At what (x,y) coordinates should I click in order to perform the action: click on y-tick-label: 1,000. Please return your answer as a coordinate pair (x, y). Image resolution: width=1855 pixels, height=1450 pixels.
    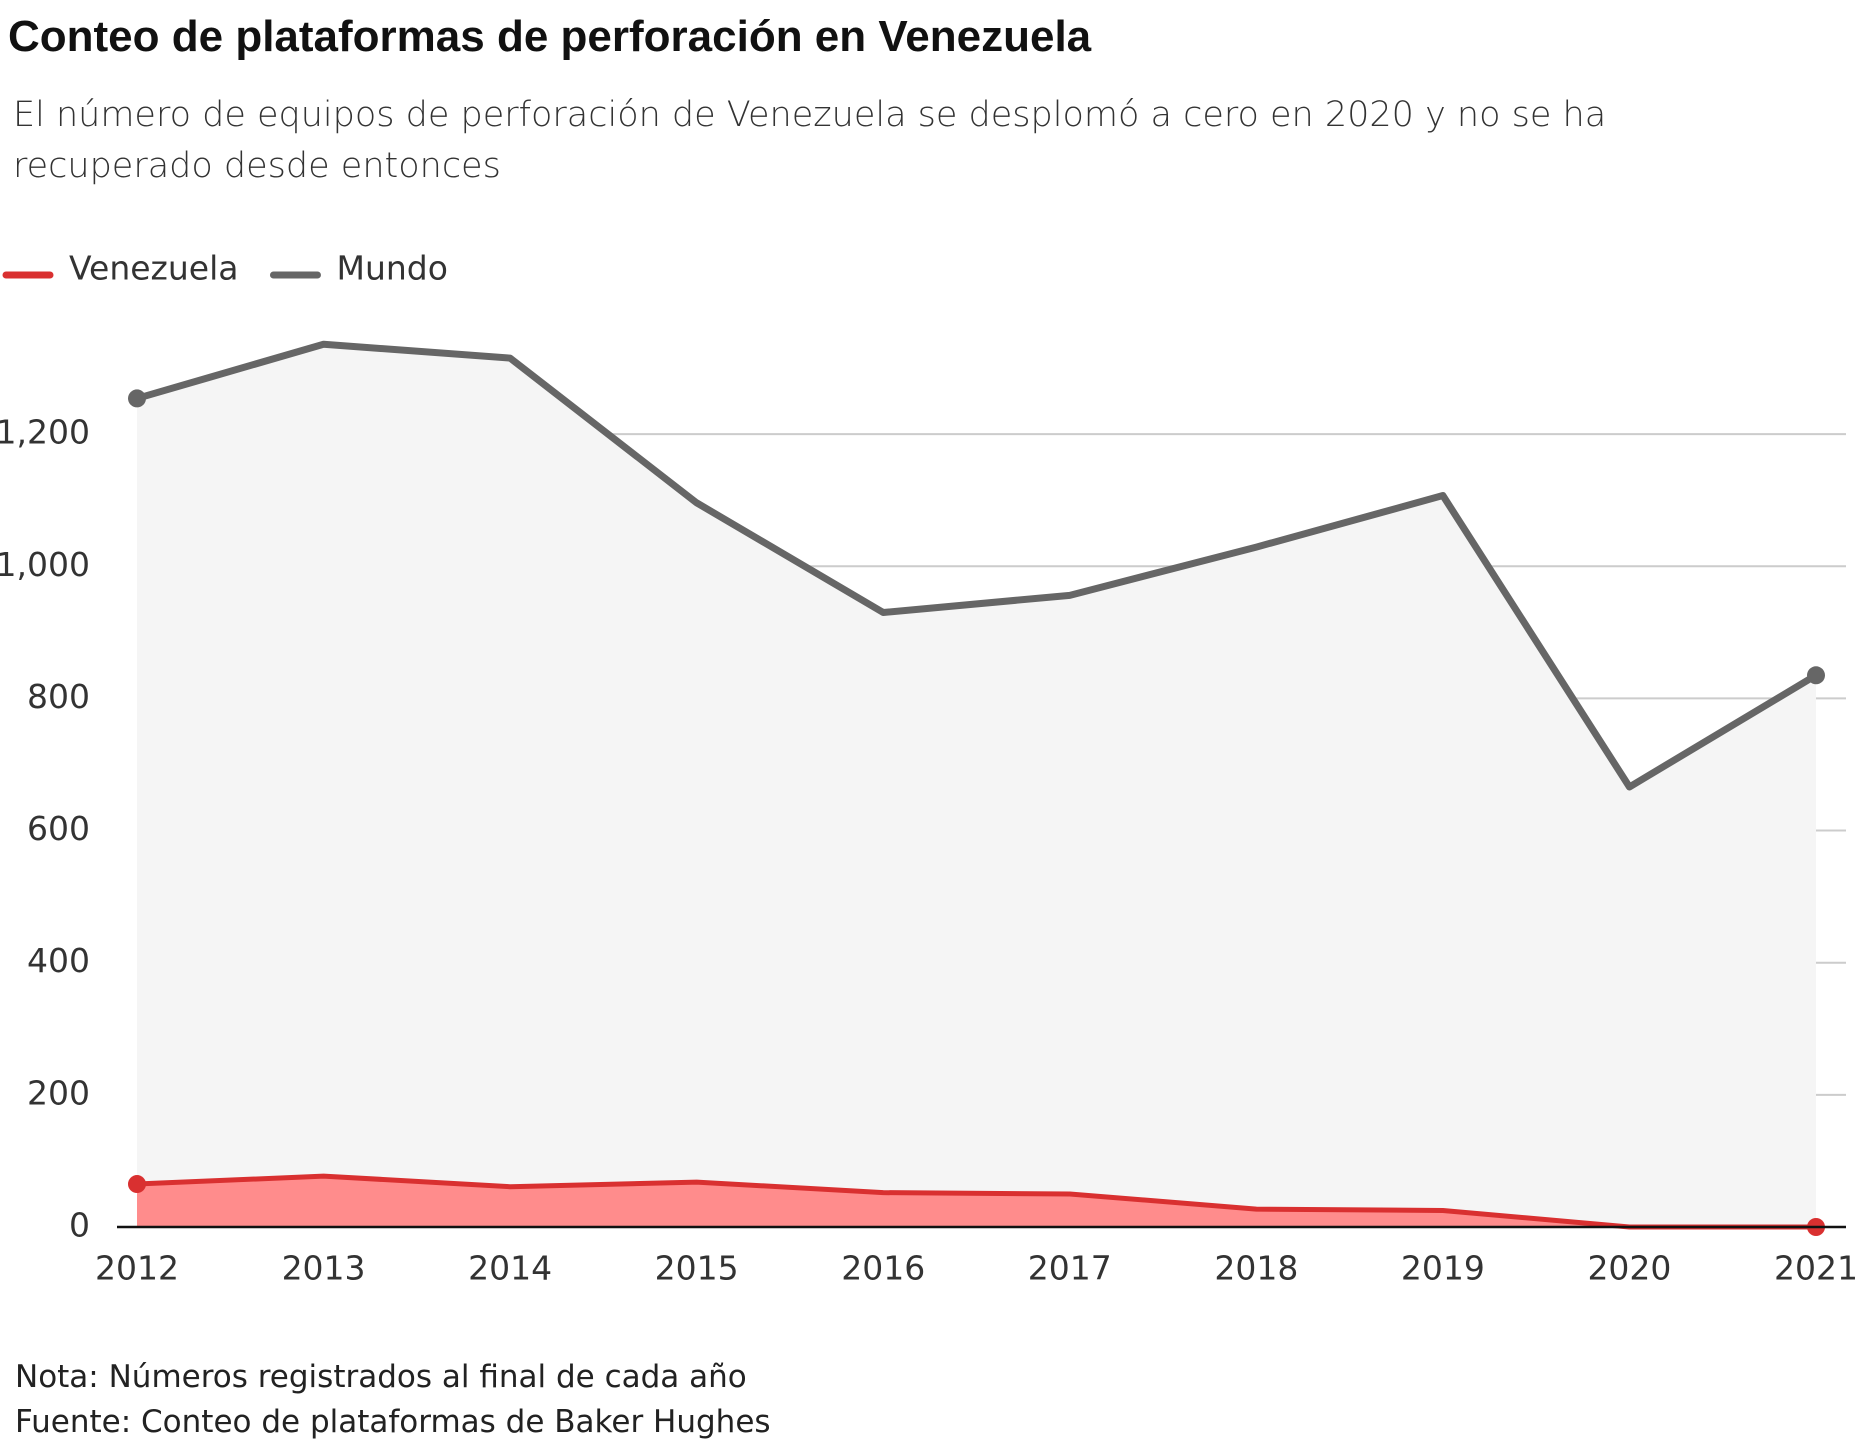
    Looking at the image, I should click on (45, 564).